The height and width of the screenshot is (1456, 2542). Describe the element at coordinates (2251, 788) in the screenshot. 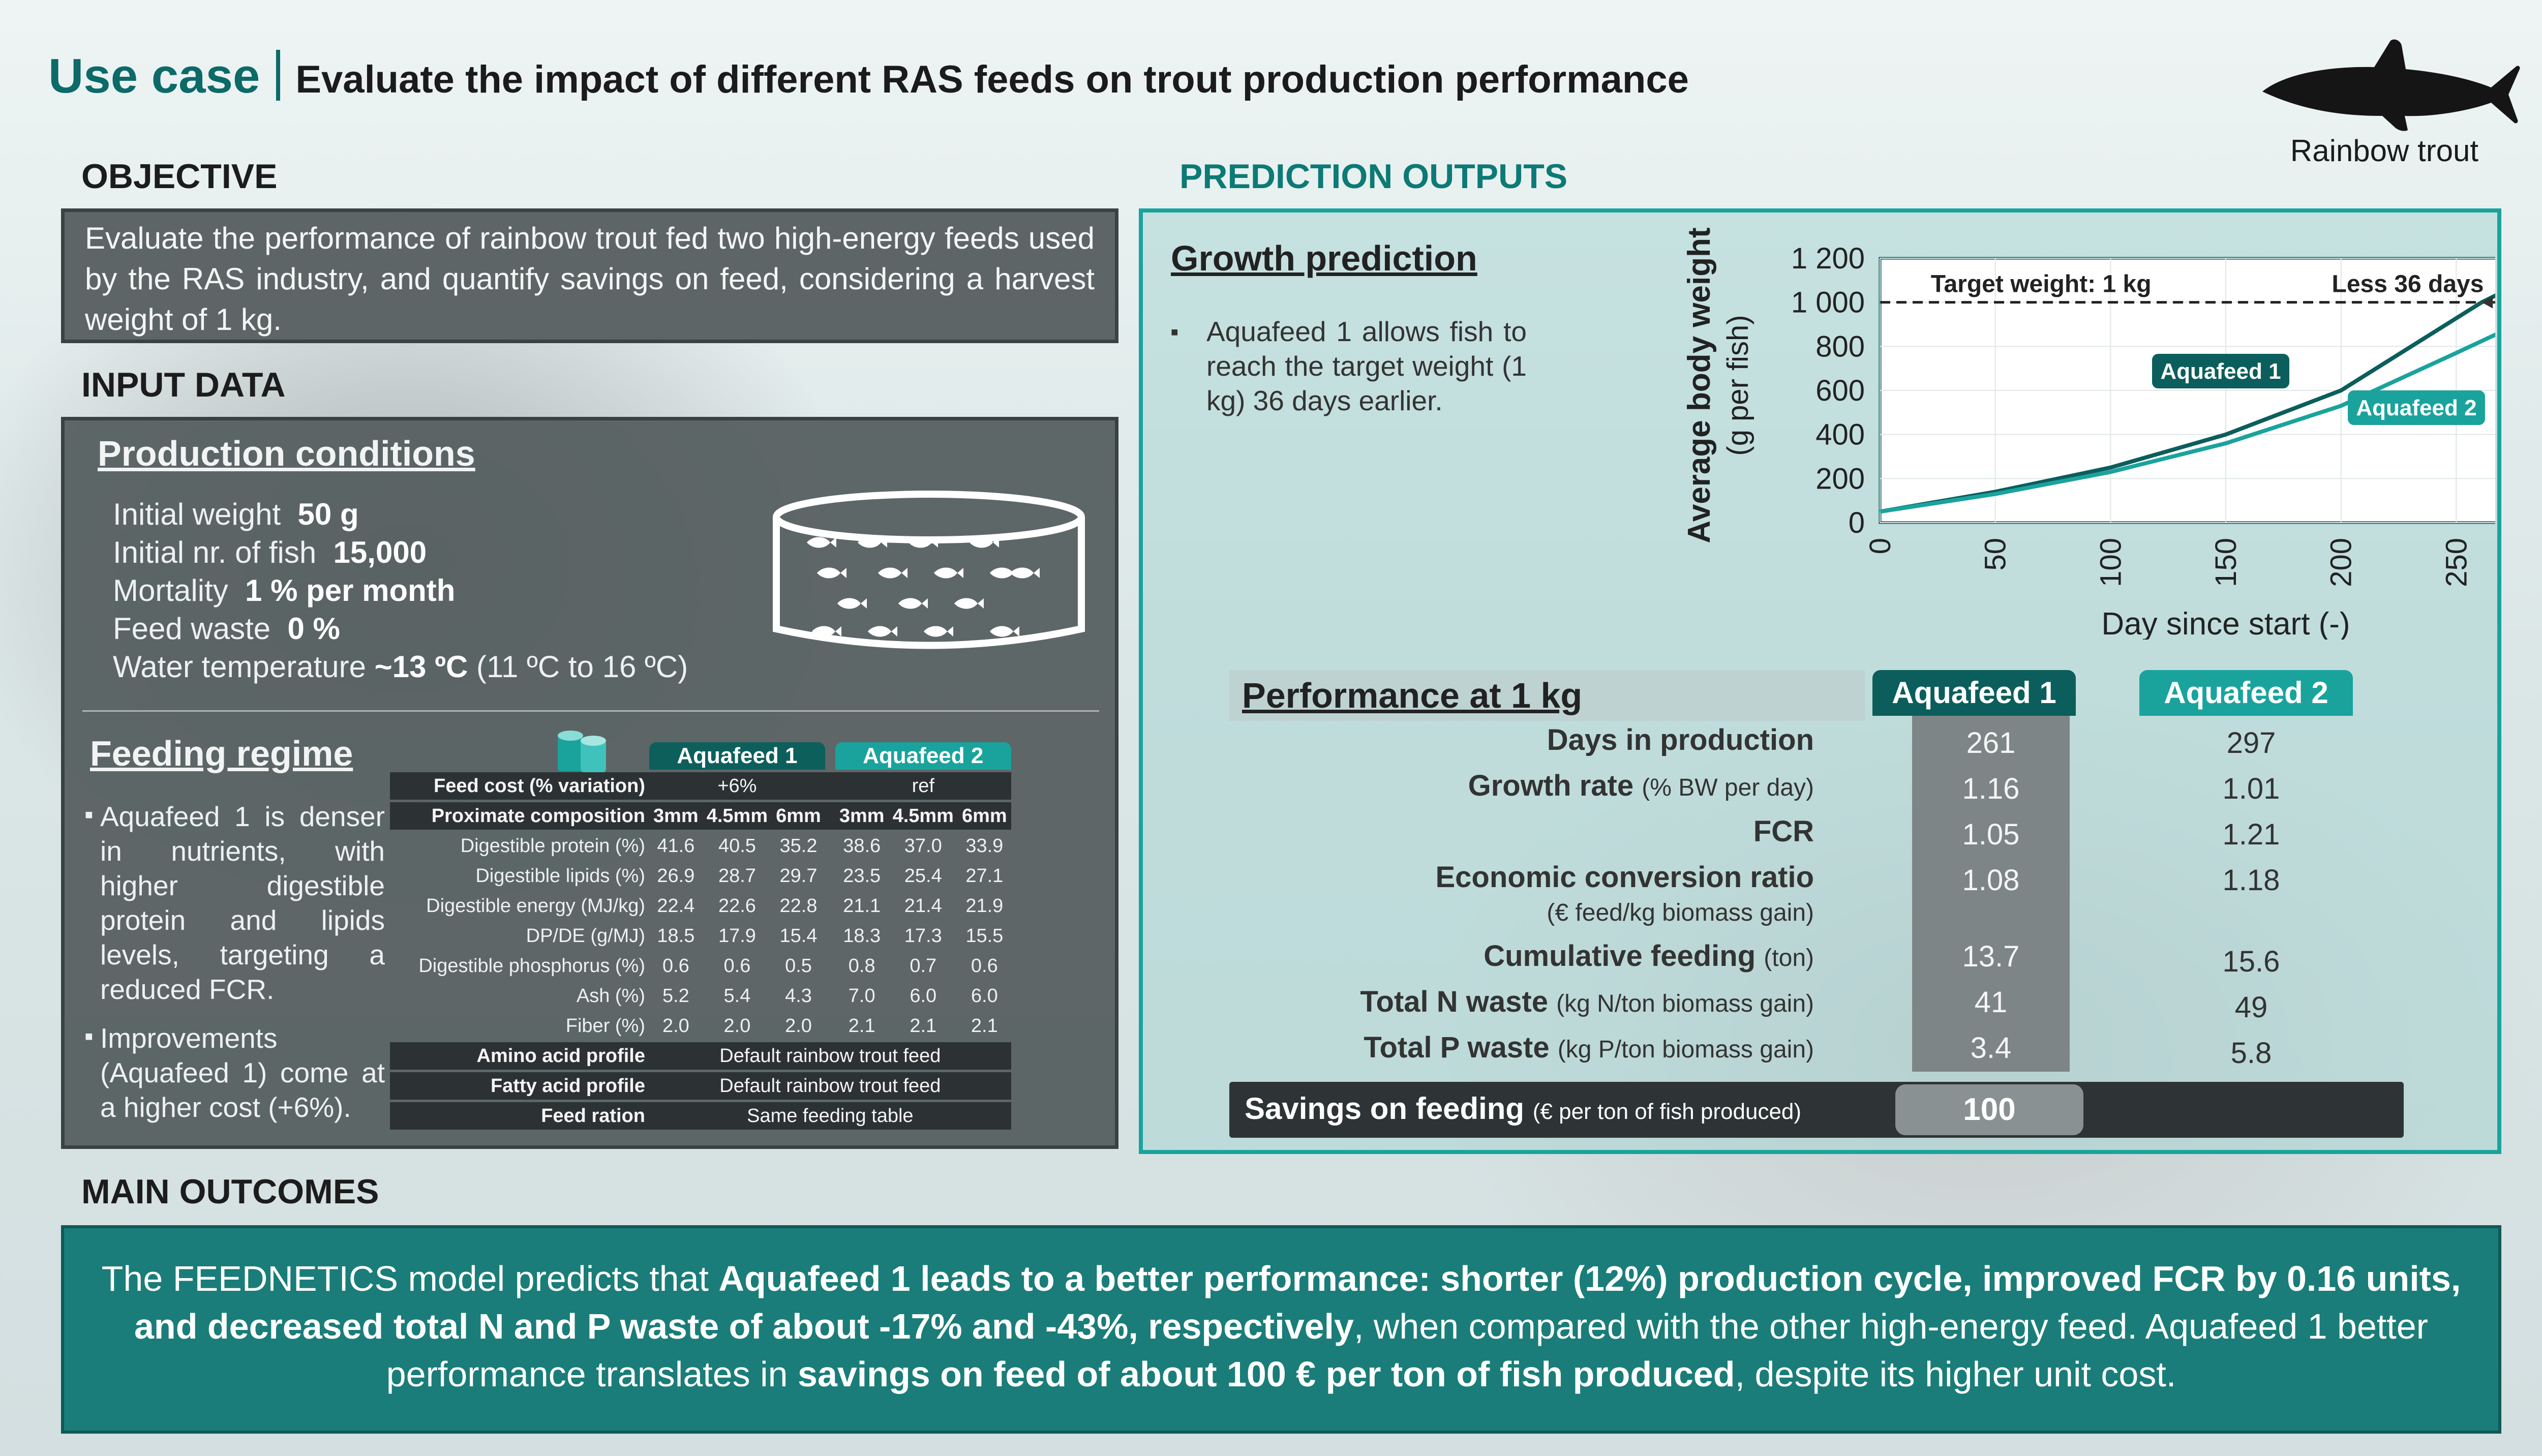

I see `perf-value-2: 1.01` at that location.